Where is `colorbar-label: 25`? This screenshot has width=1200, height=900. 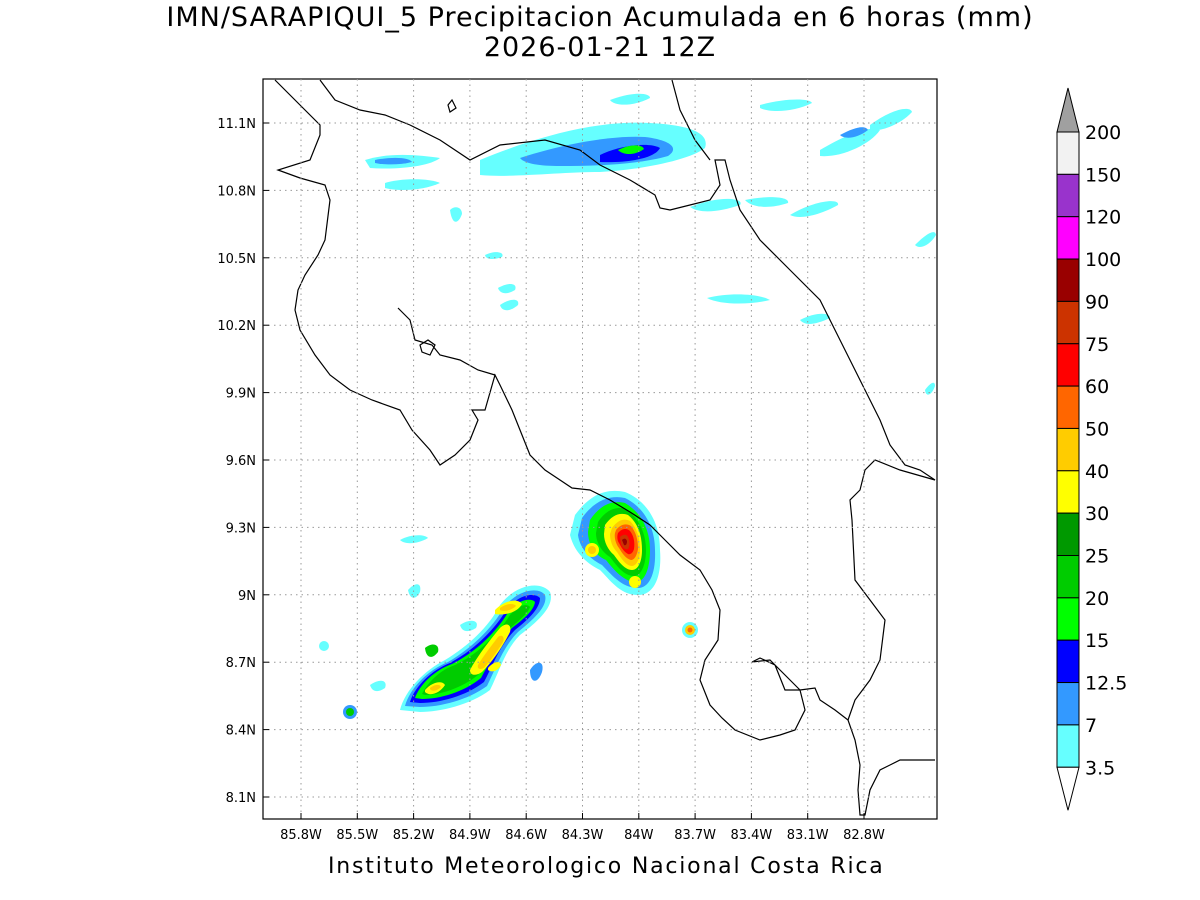
colorbar-label: 25 is located at coordinates (1097, 557).